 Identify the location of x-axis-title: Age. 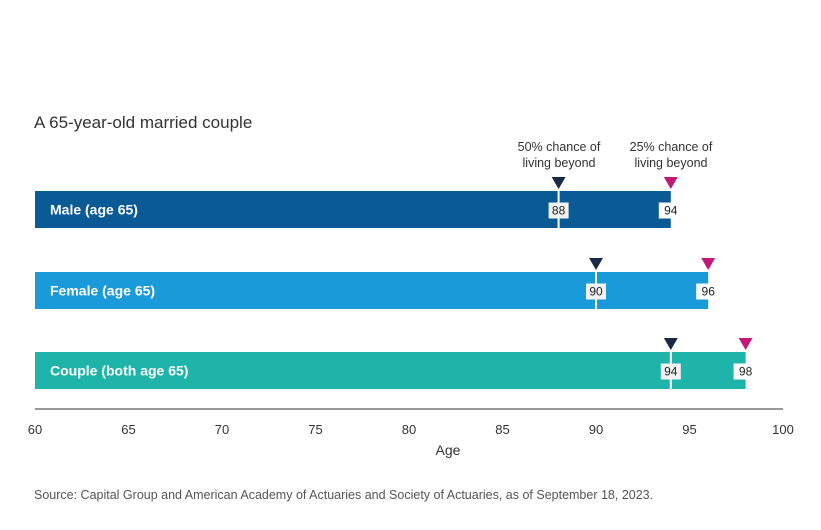
(448, 450).